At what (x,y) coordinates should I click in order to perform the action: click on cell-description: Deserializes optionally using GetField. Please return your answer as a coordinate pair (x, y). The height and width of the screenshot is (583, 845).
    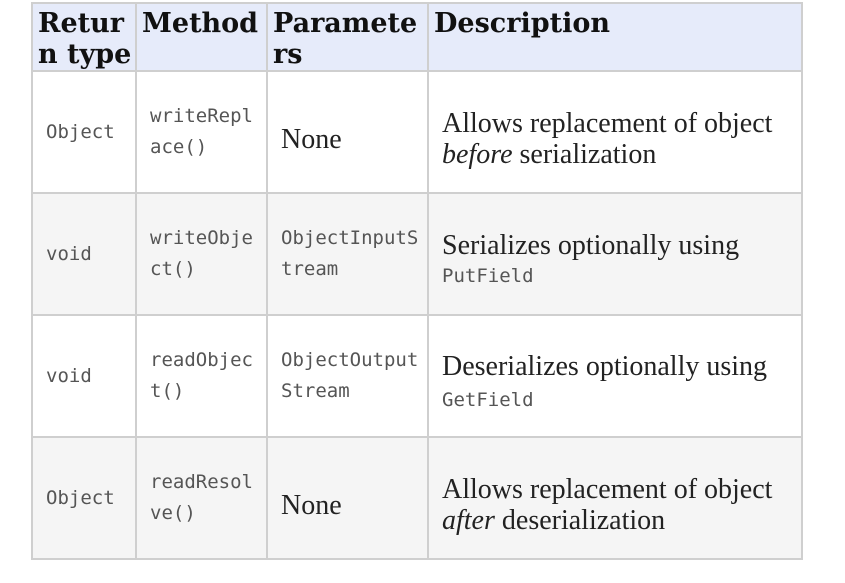
    Looking at the image, I should click on (615, 376).